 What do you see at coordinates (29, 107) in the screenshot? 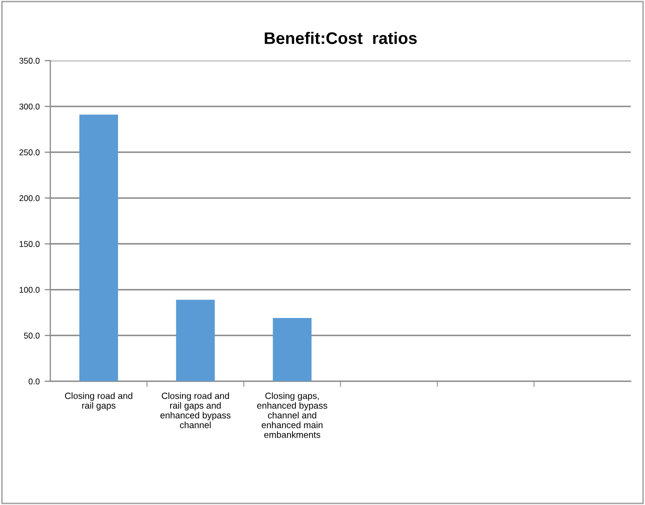
I see `y-tick-label: 300.0` at bounding box center [29, 107].